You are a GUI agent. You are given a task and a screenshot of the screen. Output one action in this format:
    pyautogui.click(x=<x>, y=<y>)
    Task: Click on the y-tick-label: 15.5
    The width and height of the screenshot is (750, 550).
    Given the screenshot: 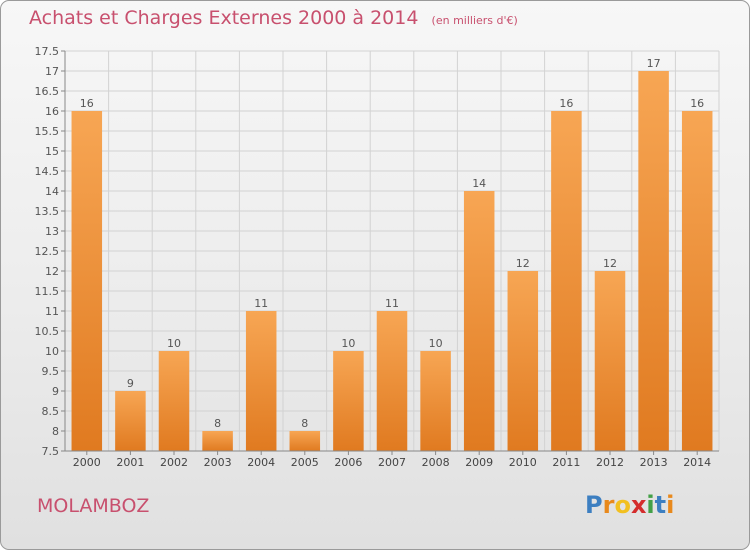 What is the action you would take?
    pyautogui.click(x=47, y=131)
    